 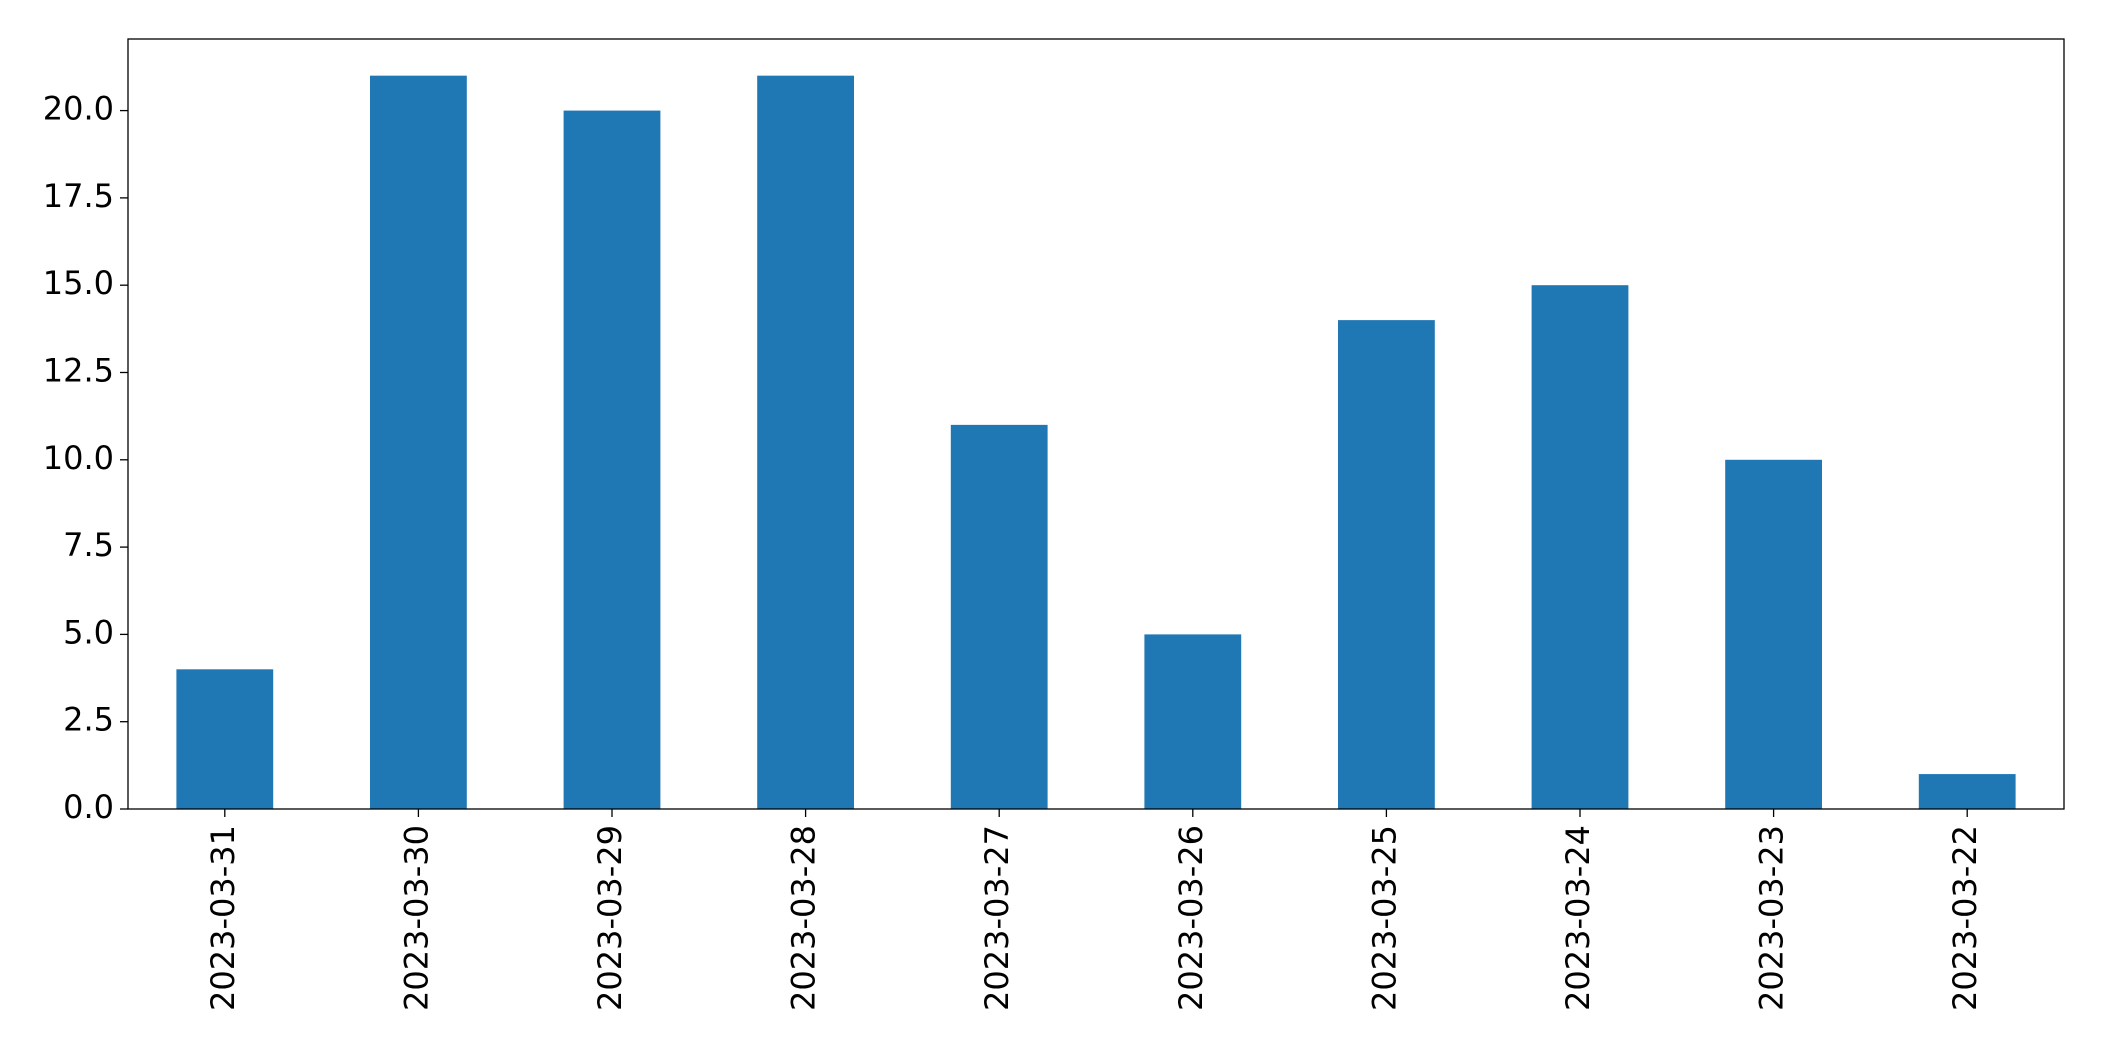 I want to click on x-tick-label: 2023-03-29, so click(x=610, y=918).